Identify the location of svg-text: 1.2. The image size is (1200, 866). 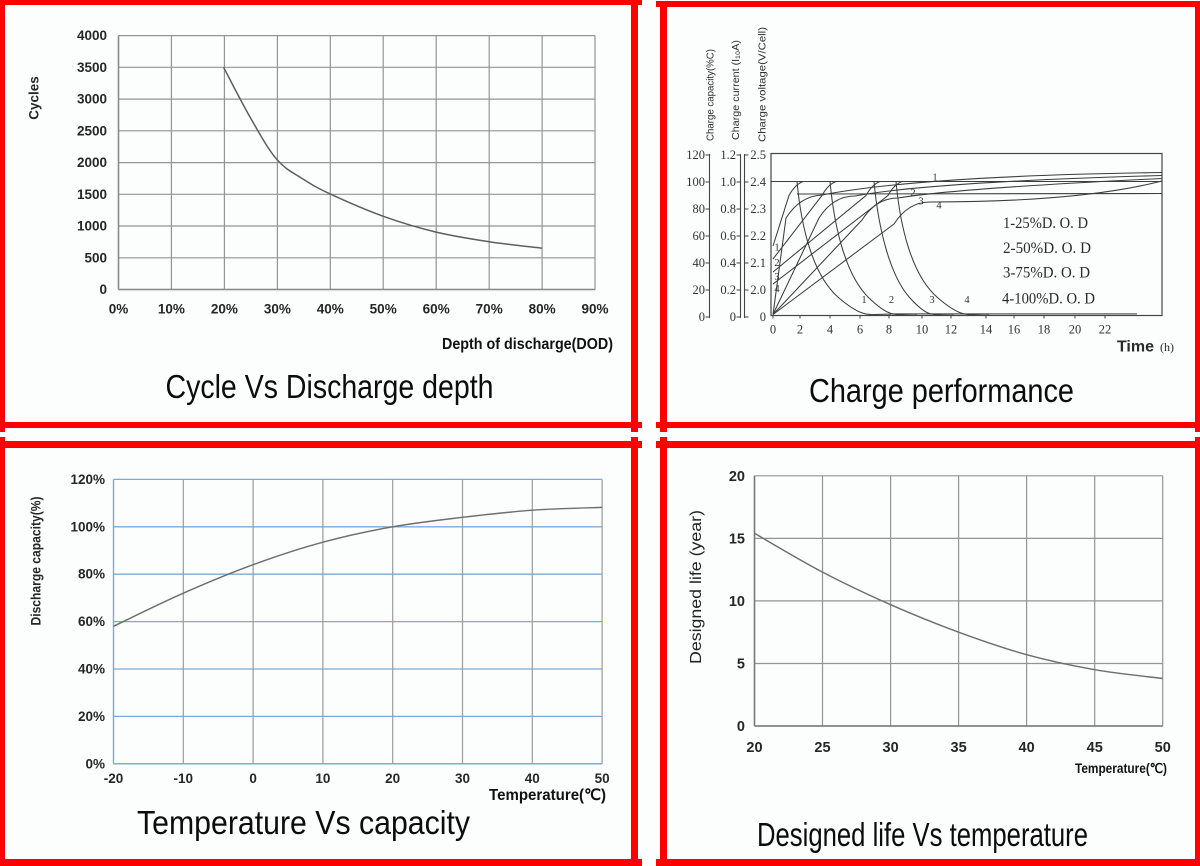
(728, 155).